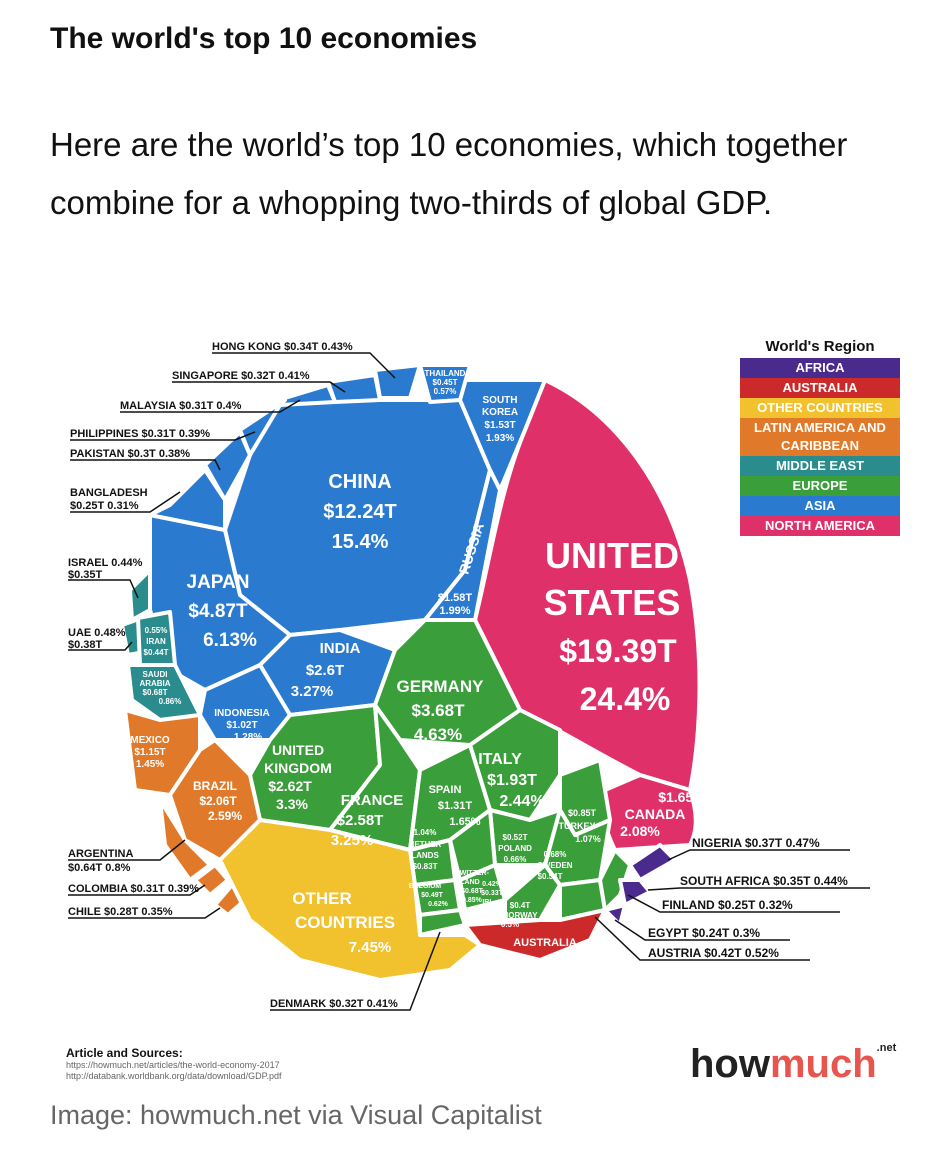 This screenshot has height=1158, width=928. I want to click on legend-title: World's Region, so click(820, 346).